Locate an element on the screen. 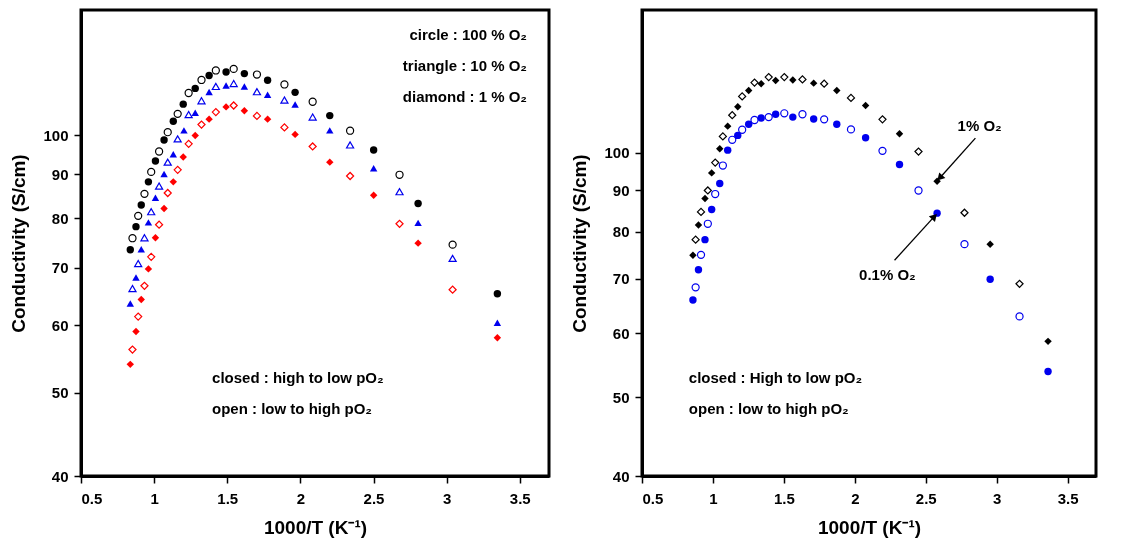 The image size is (1135, 543). x-tick-label: 2.5 is located at coordinates (926, 498).